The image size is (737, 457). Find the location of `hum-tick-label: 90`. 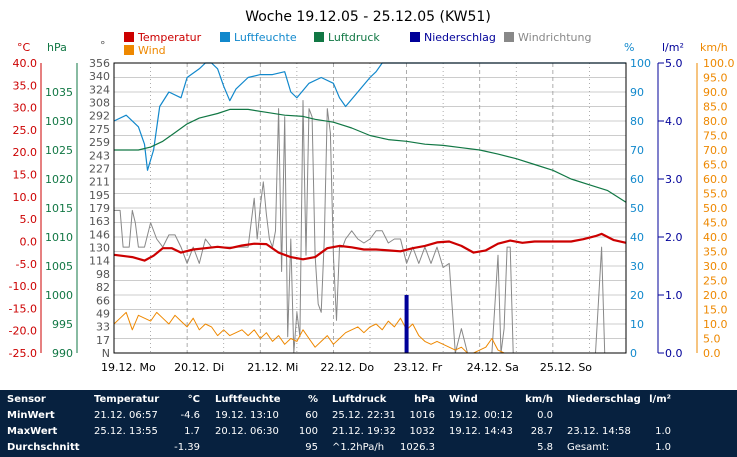

hum-tick-label: 90 is located at coordinates (637, 92).